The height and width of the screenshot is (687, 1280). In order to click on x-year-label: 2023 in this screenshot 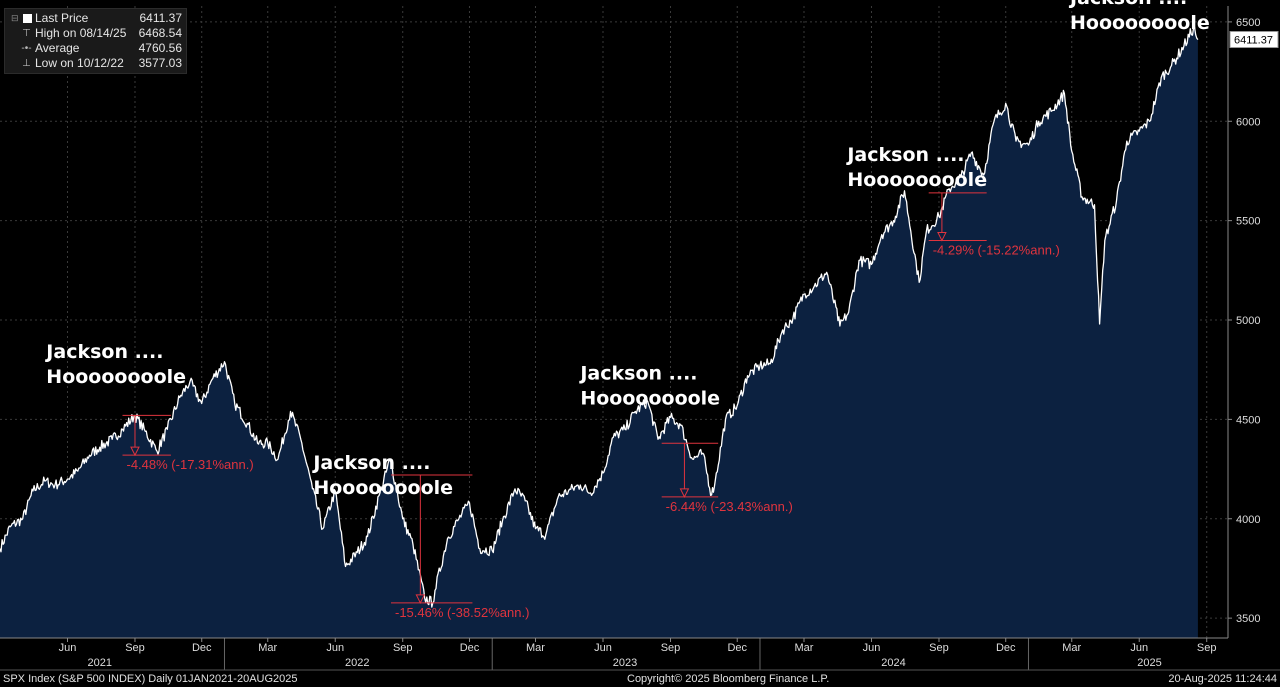, I will do `click(625, 663)`.